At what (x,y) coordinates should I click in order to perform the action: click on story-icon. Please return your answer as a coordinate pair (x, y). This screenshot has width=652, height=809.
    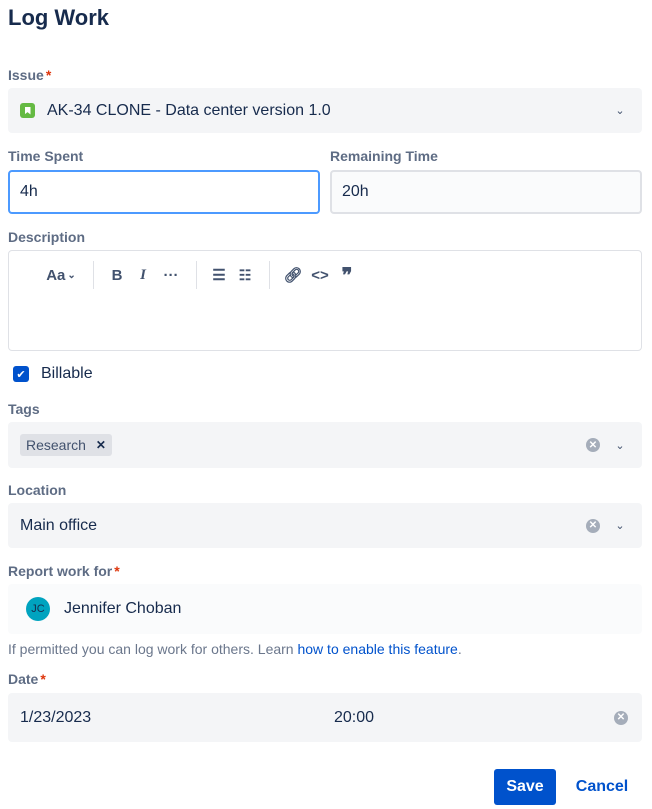
    Looking at the image, I should click on (27, 110).